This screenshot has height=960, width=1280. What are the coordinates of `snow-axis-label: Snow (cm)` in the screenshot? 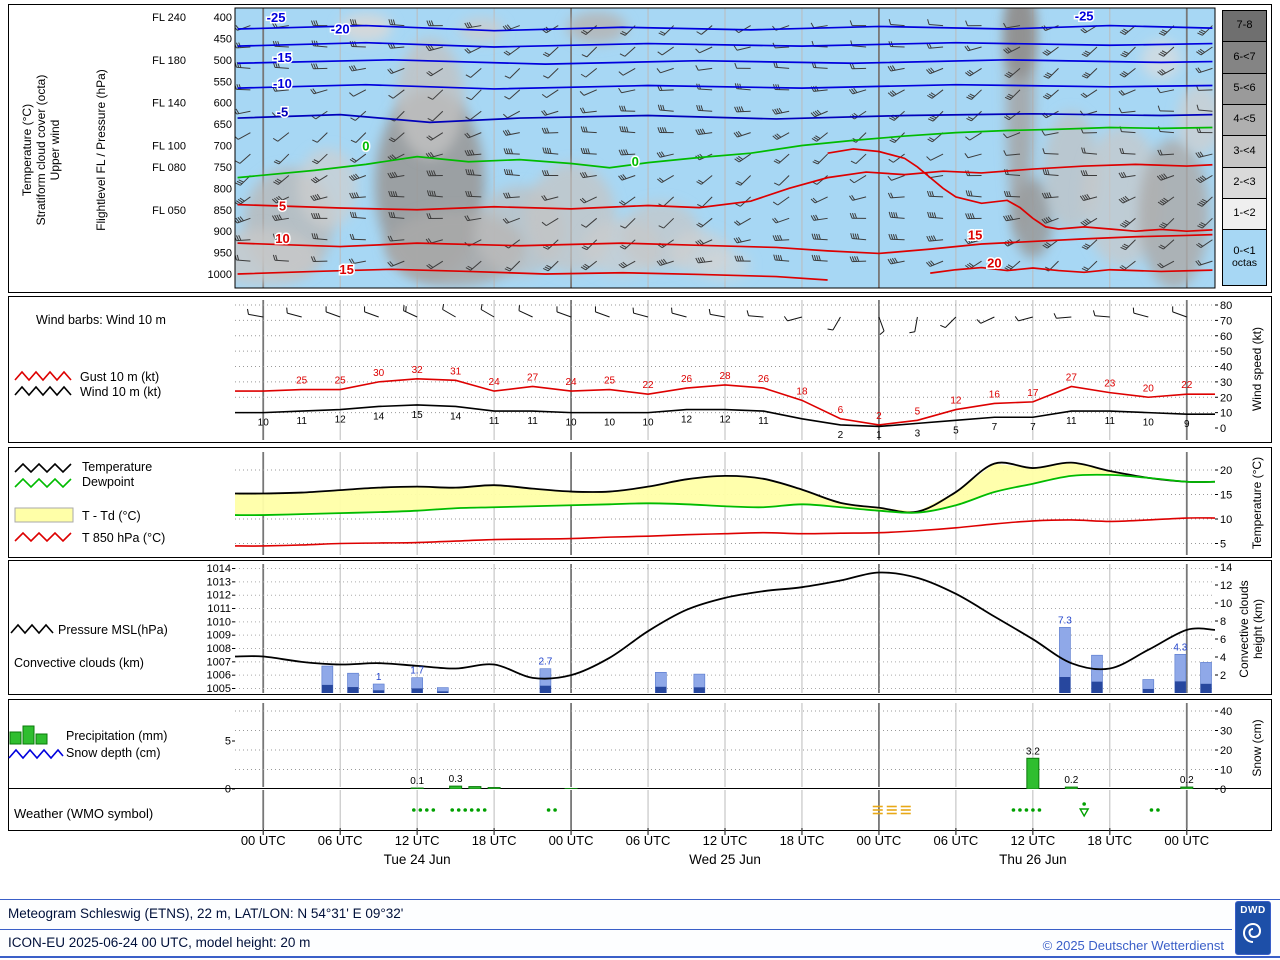 It's located at (1257, 748).